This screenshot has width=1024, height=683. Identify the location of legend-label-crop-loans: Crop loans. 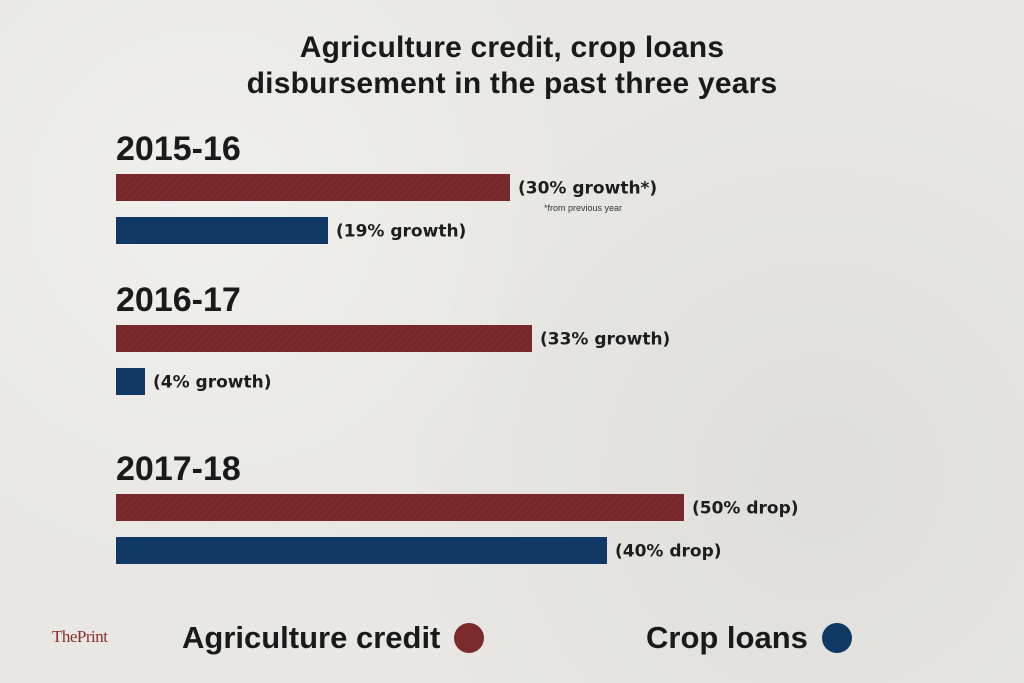
(727, 637).